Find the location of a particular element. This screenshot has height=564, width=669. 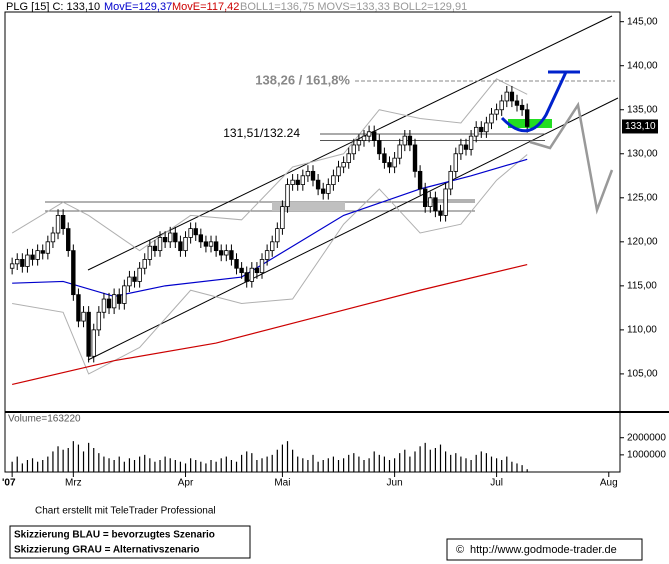

y-tick-label: 105,00 is located at coordinates (642, 374).